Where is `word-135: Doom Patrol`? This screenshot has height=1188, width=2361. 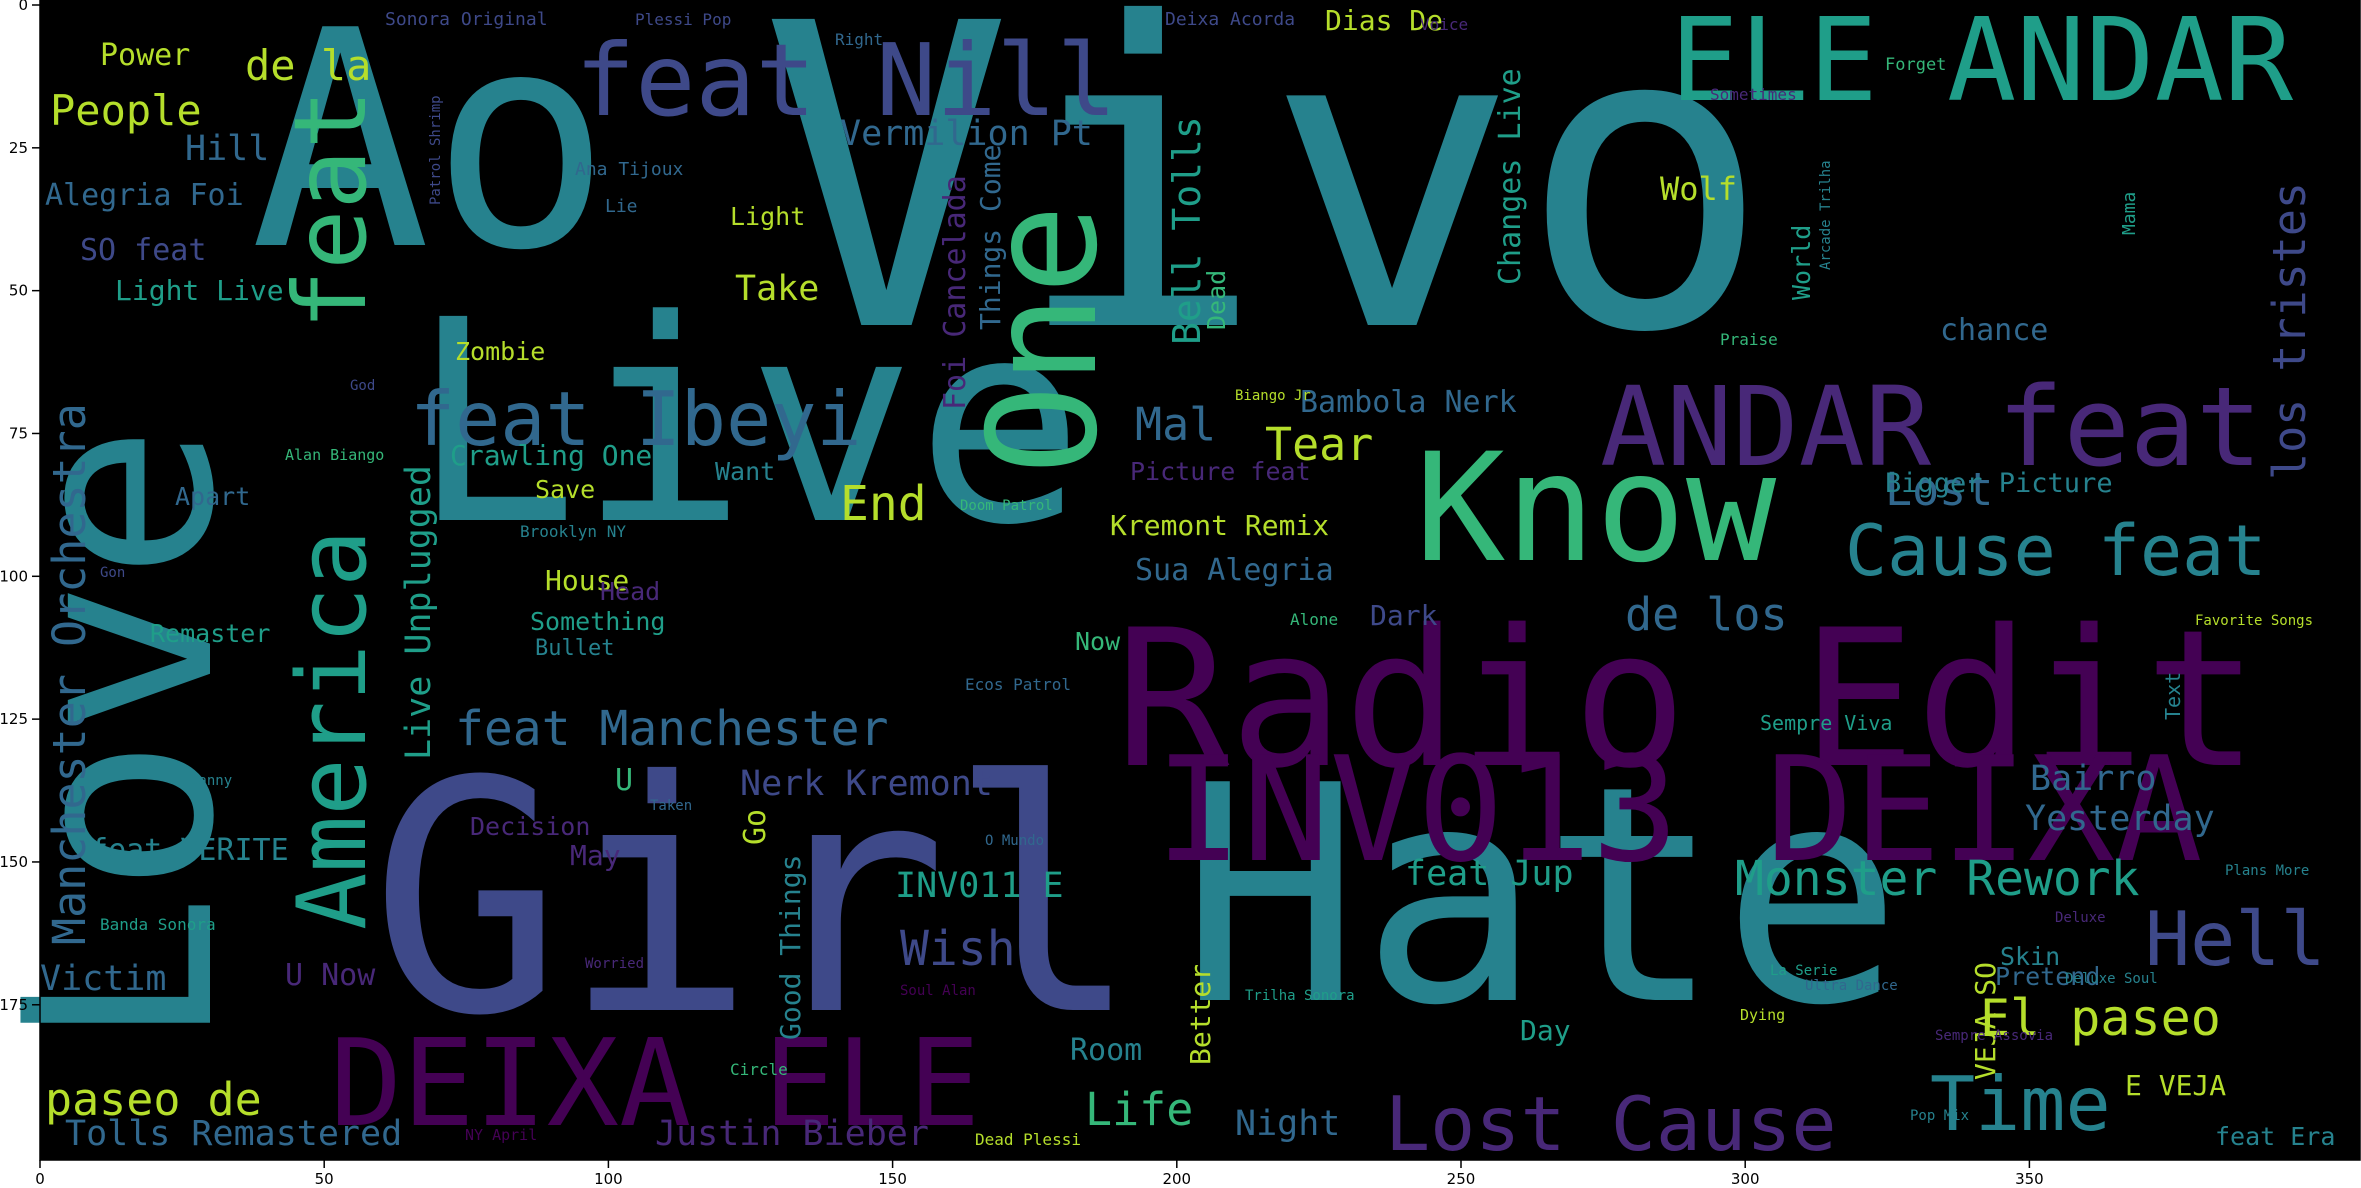 word-135: Doom Patrol is located at coordinates (1006, 506).